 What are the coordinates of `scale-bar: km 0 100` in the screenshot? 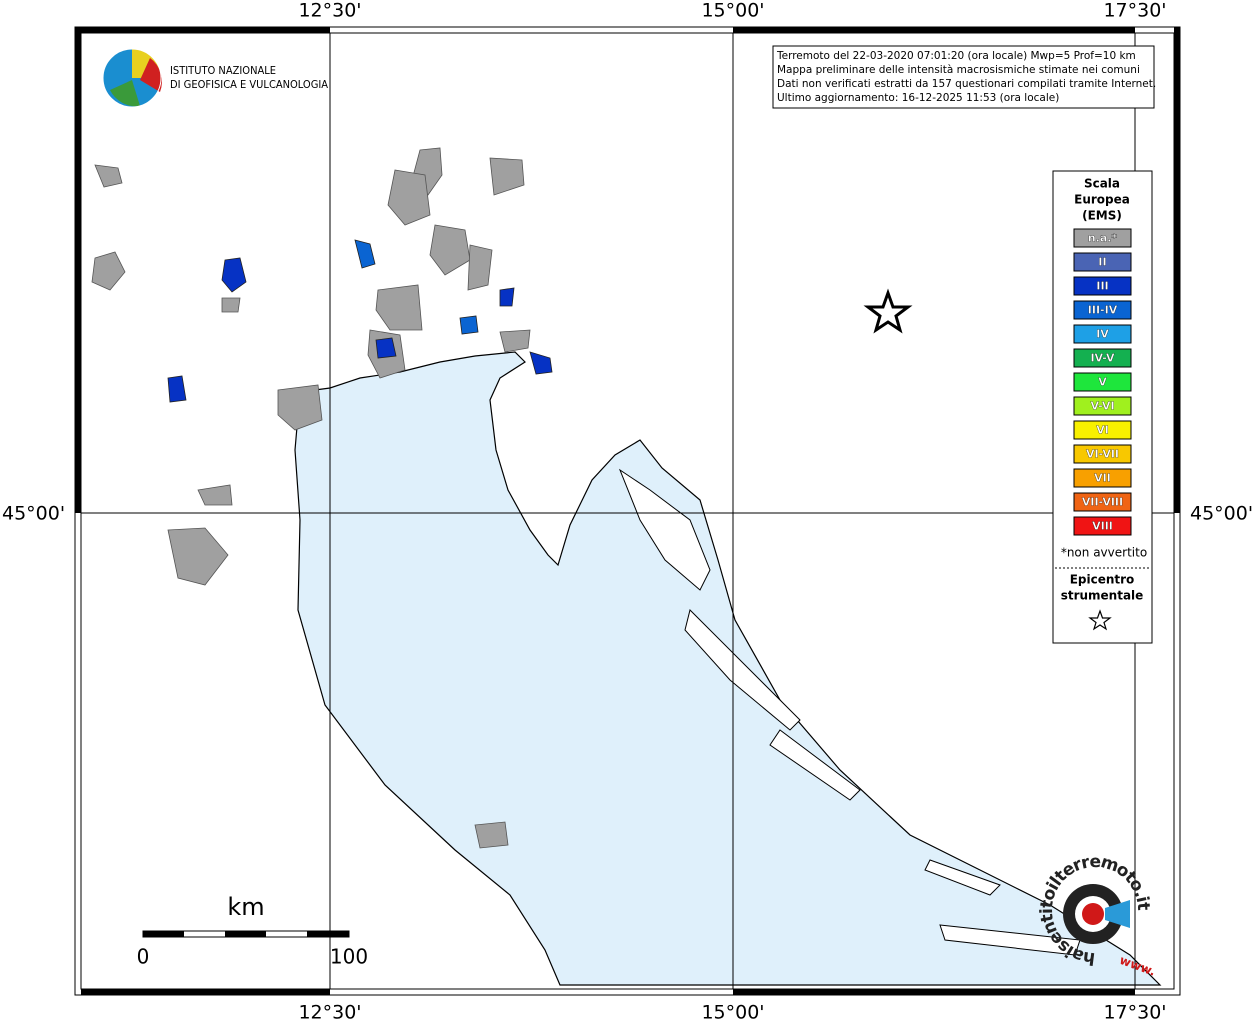 It's located at (252, 931).